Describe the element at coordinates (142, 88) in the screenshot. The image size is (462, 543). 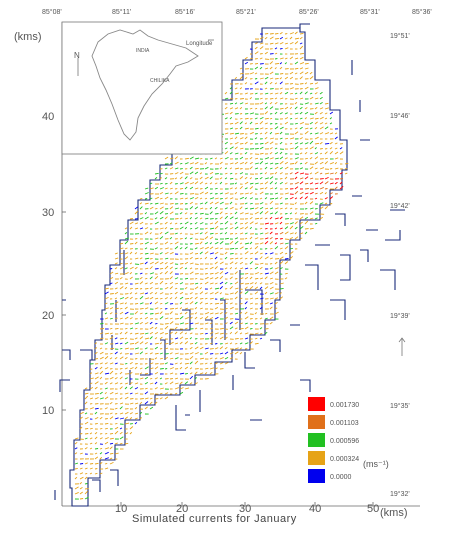
I see `inset-map: INDIA CHILIKA N Longitude` at that location.